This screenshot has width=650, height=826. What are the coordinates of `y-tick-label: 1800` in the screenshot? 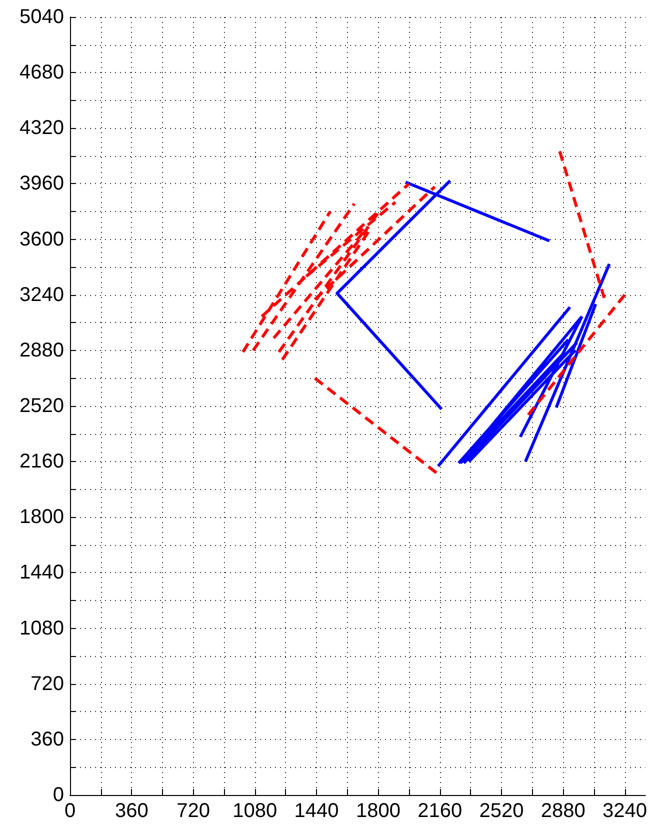 It's located at (42, 517).